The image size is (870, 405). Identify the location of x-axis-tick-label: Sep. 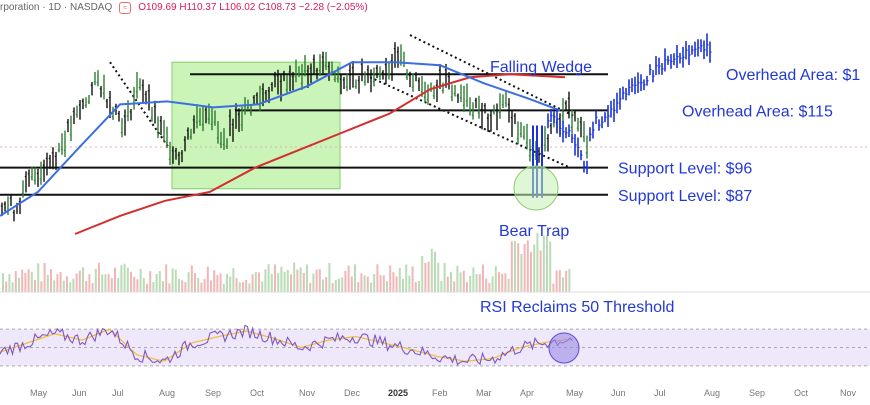
(757, 393).